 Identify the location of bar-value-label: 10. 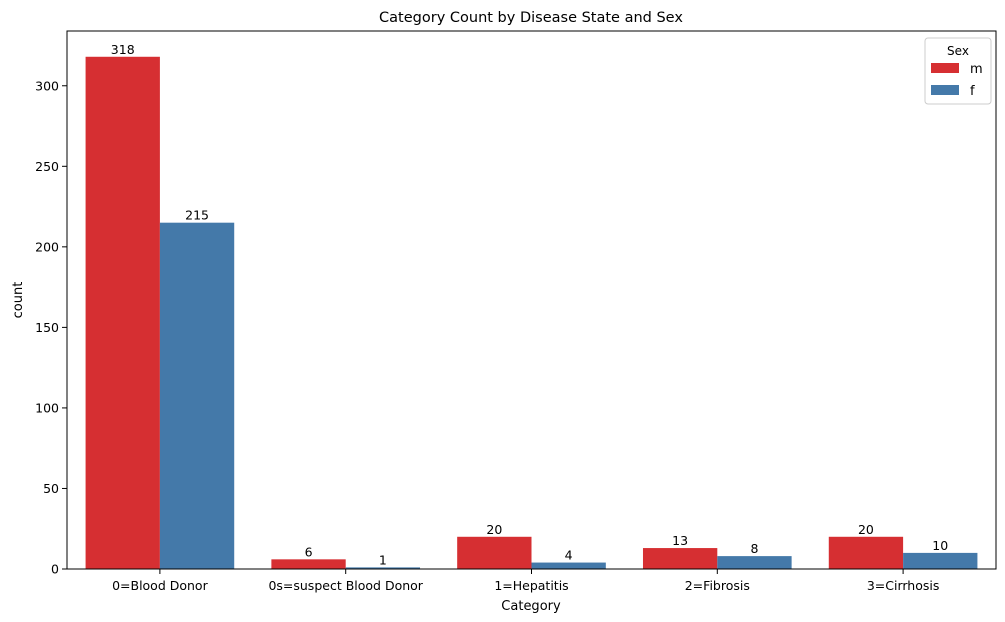
(940, 545).